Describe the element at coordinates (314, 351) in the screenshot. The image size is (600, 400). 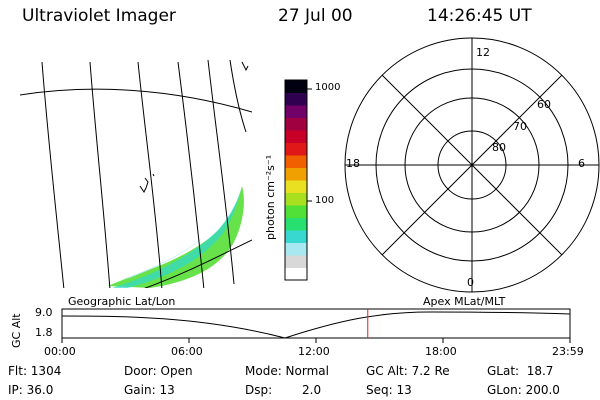
I see `x-tick-1200: 12:00` at that location.